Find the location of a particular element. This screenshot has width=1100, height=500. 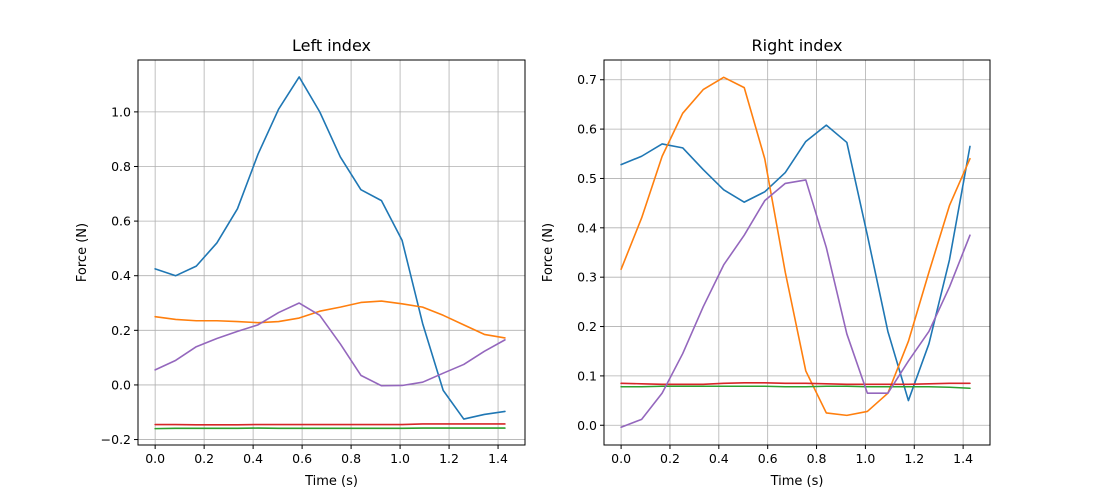

y-tick-label: 1.0 is located at coordinates (121, 111).